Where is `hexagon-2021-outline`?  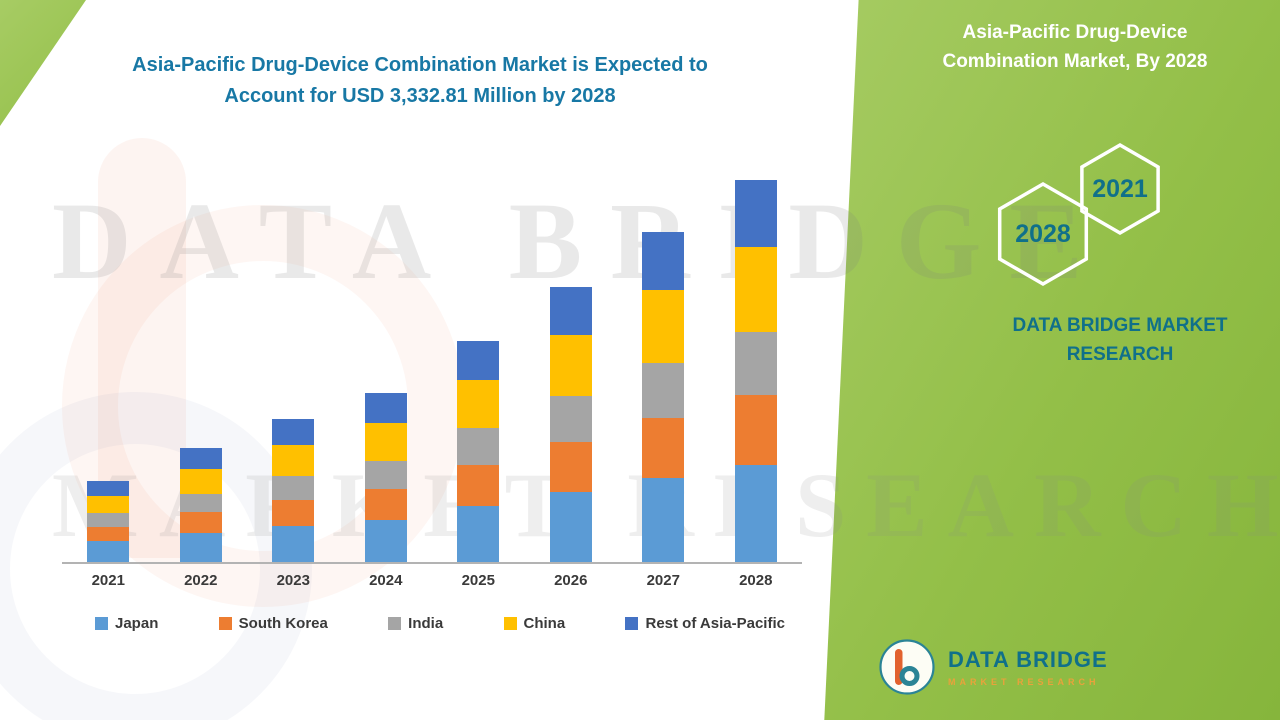 hexagon-2021-outline is located at coordinates (1120, 189).